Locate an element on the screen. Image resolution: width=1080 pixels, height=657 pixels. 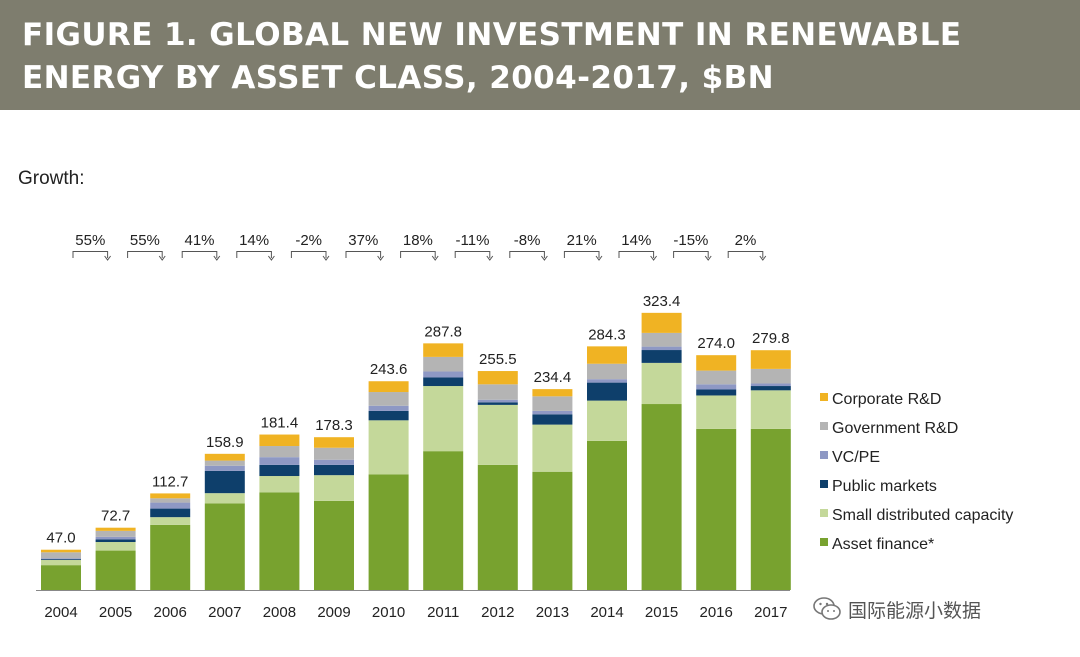
x-tick-label: 2013 is located at coordinates (552, 612).